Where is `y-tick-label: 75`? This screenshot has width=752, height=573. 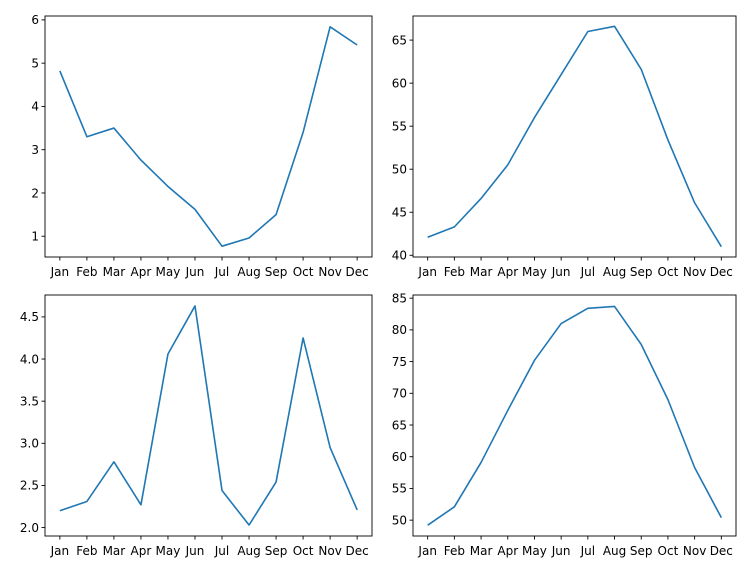 y-tick-label: 75 is located at coordinates (399, 362).